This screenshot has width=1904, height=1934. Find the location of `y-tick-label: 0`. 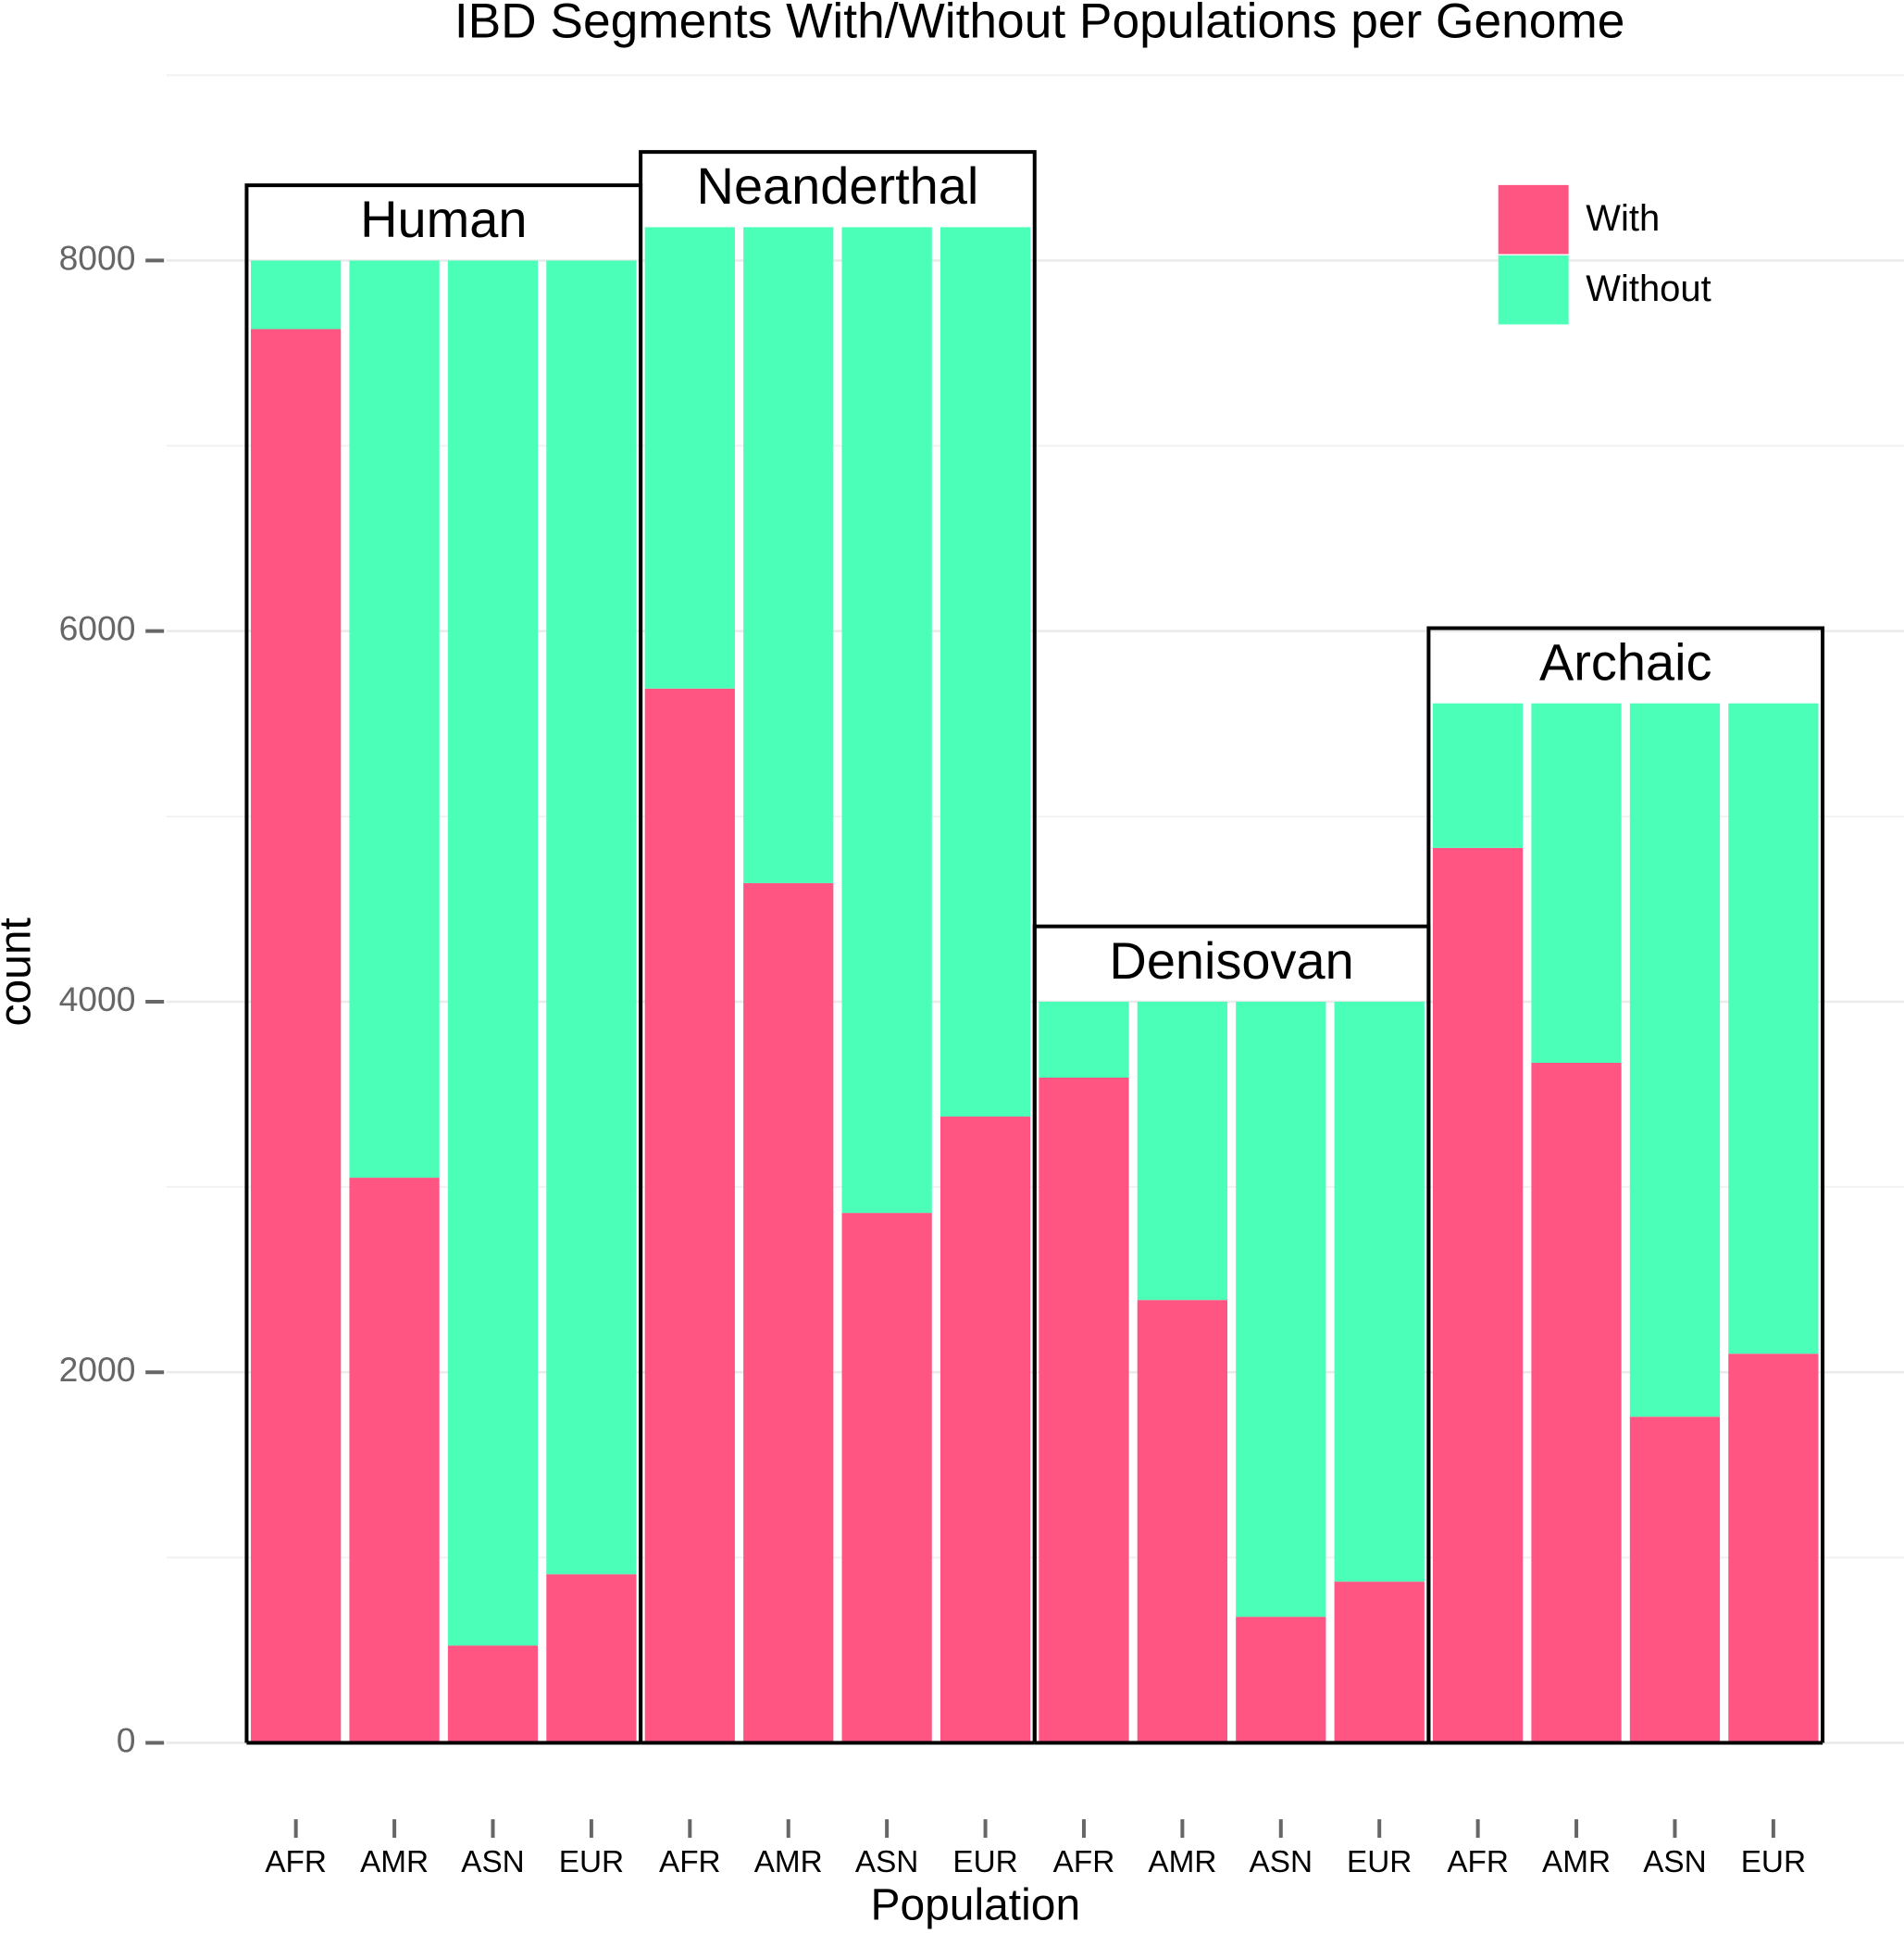

y-tick-label: 0 is located at coordinates (126, 1740).